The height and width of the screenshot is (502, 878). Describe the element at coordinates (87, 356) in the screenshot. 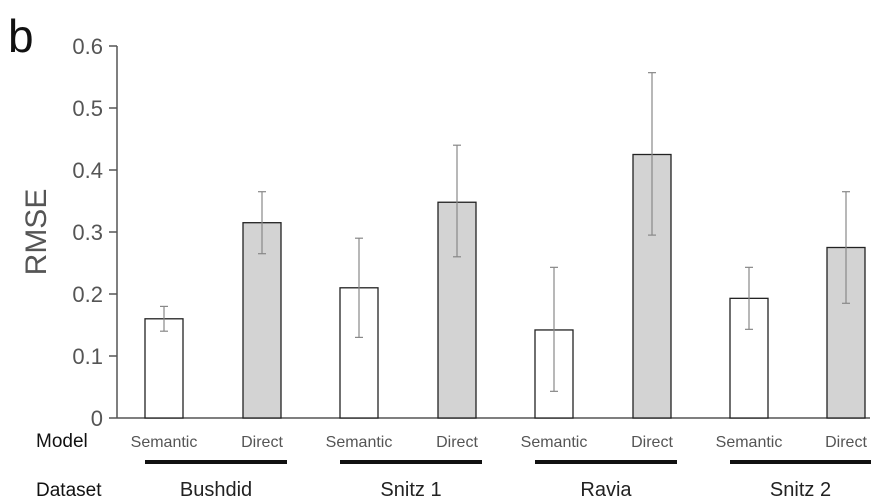

I see `y-tick-label: 0.1` at that location.